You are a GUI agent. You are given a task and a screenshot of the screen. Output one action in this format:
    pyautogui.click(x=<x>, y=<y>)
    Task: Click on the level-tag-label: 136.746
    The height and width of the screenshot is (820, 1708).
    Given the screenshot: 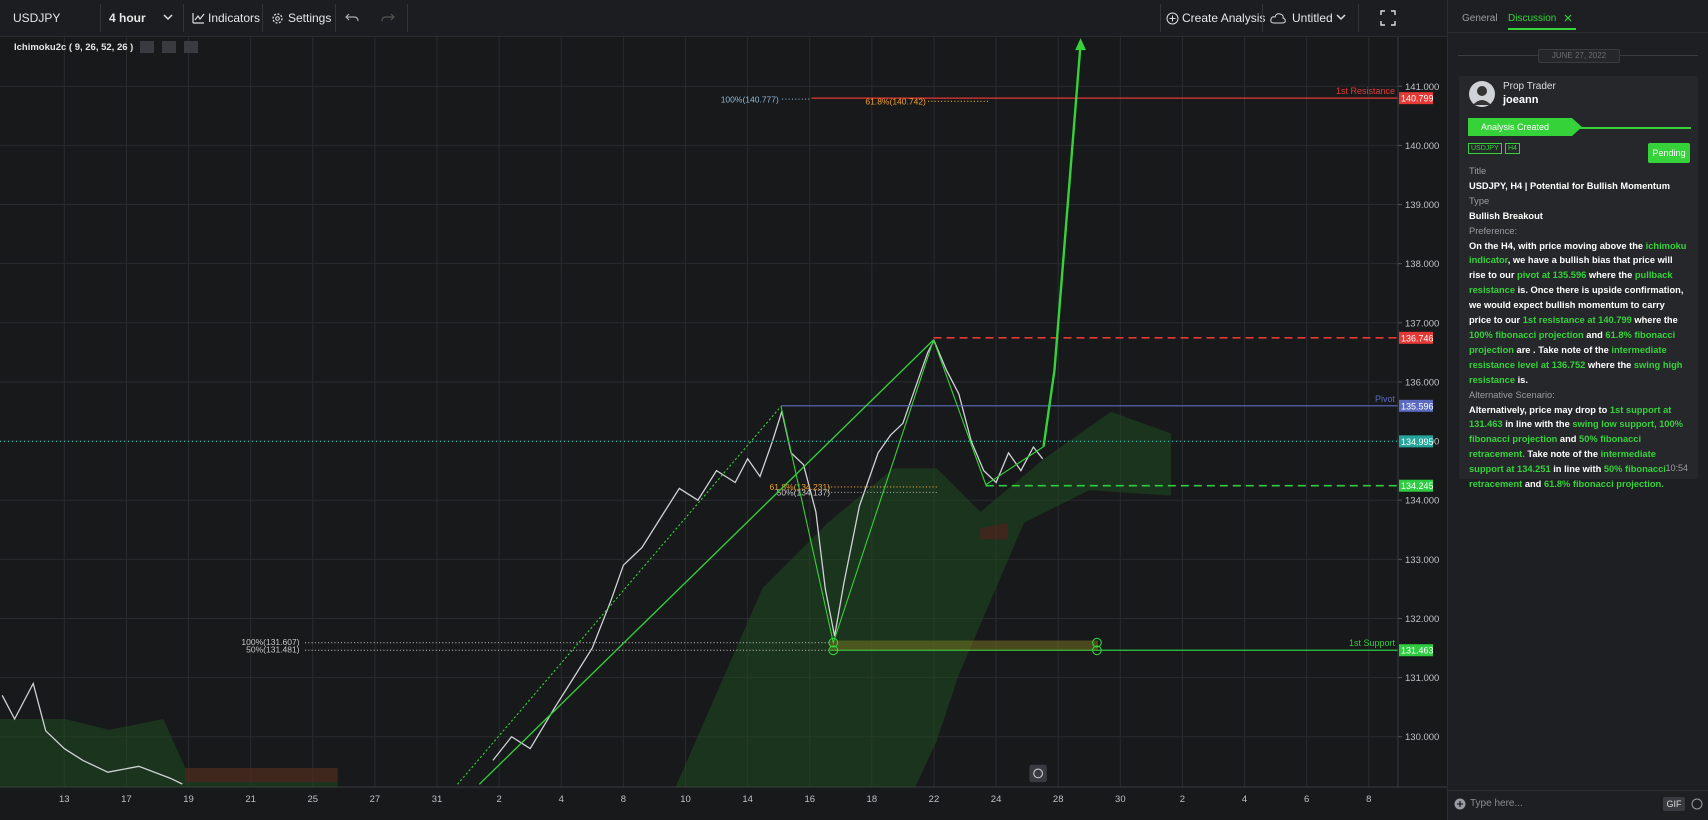 What is the action you would take?
    pyautogui.click(x=1417, y=338)
    